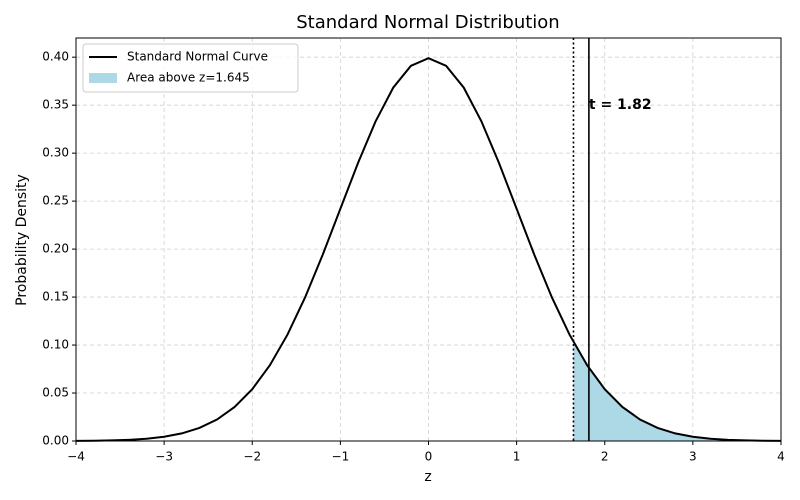  Describe the element at coordinates (55, 345) in the screenshot. I see `y-tick-label: 0.10` at that location.